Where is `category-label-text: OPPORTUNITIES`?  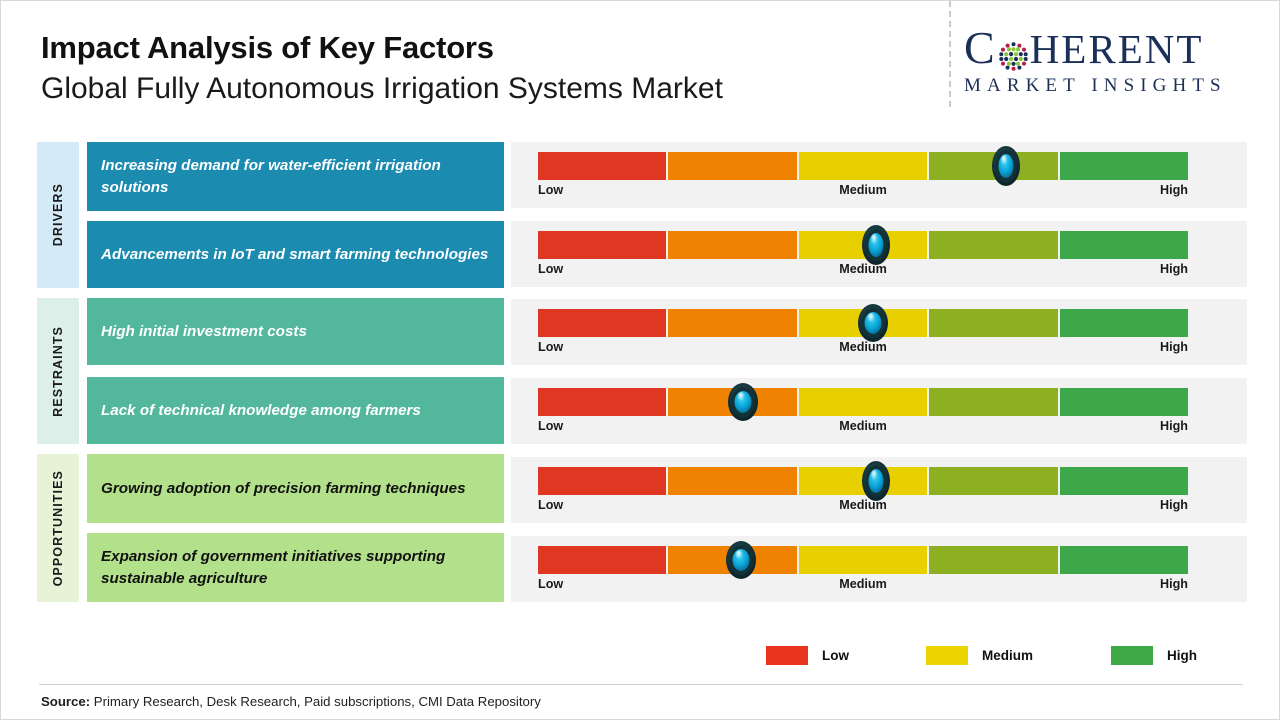 category-label-text: OPPORTUNITIES is located at coordinates (58, 528).